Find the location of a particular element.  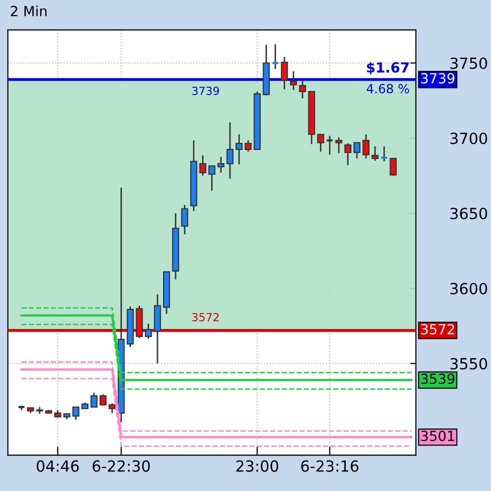

y-tick-label: 3650 is located at coordinates (469, 214).